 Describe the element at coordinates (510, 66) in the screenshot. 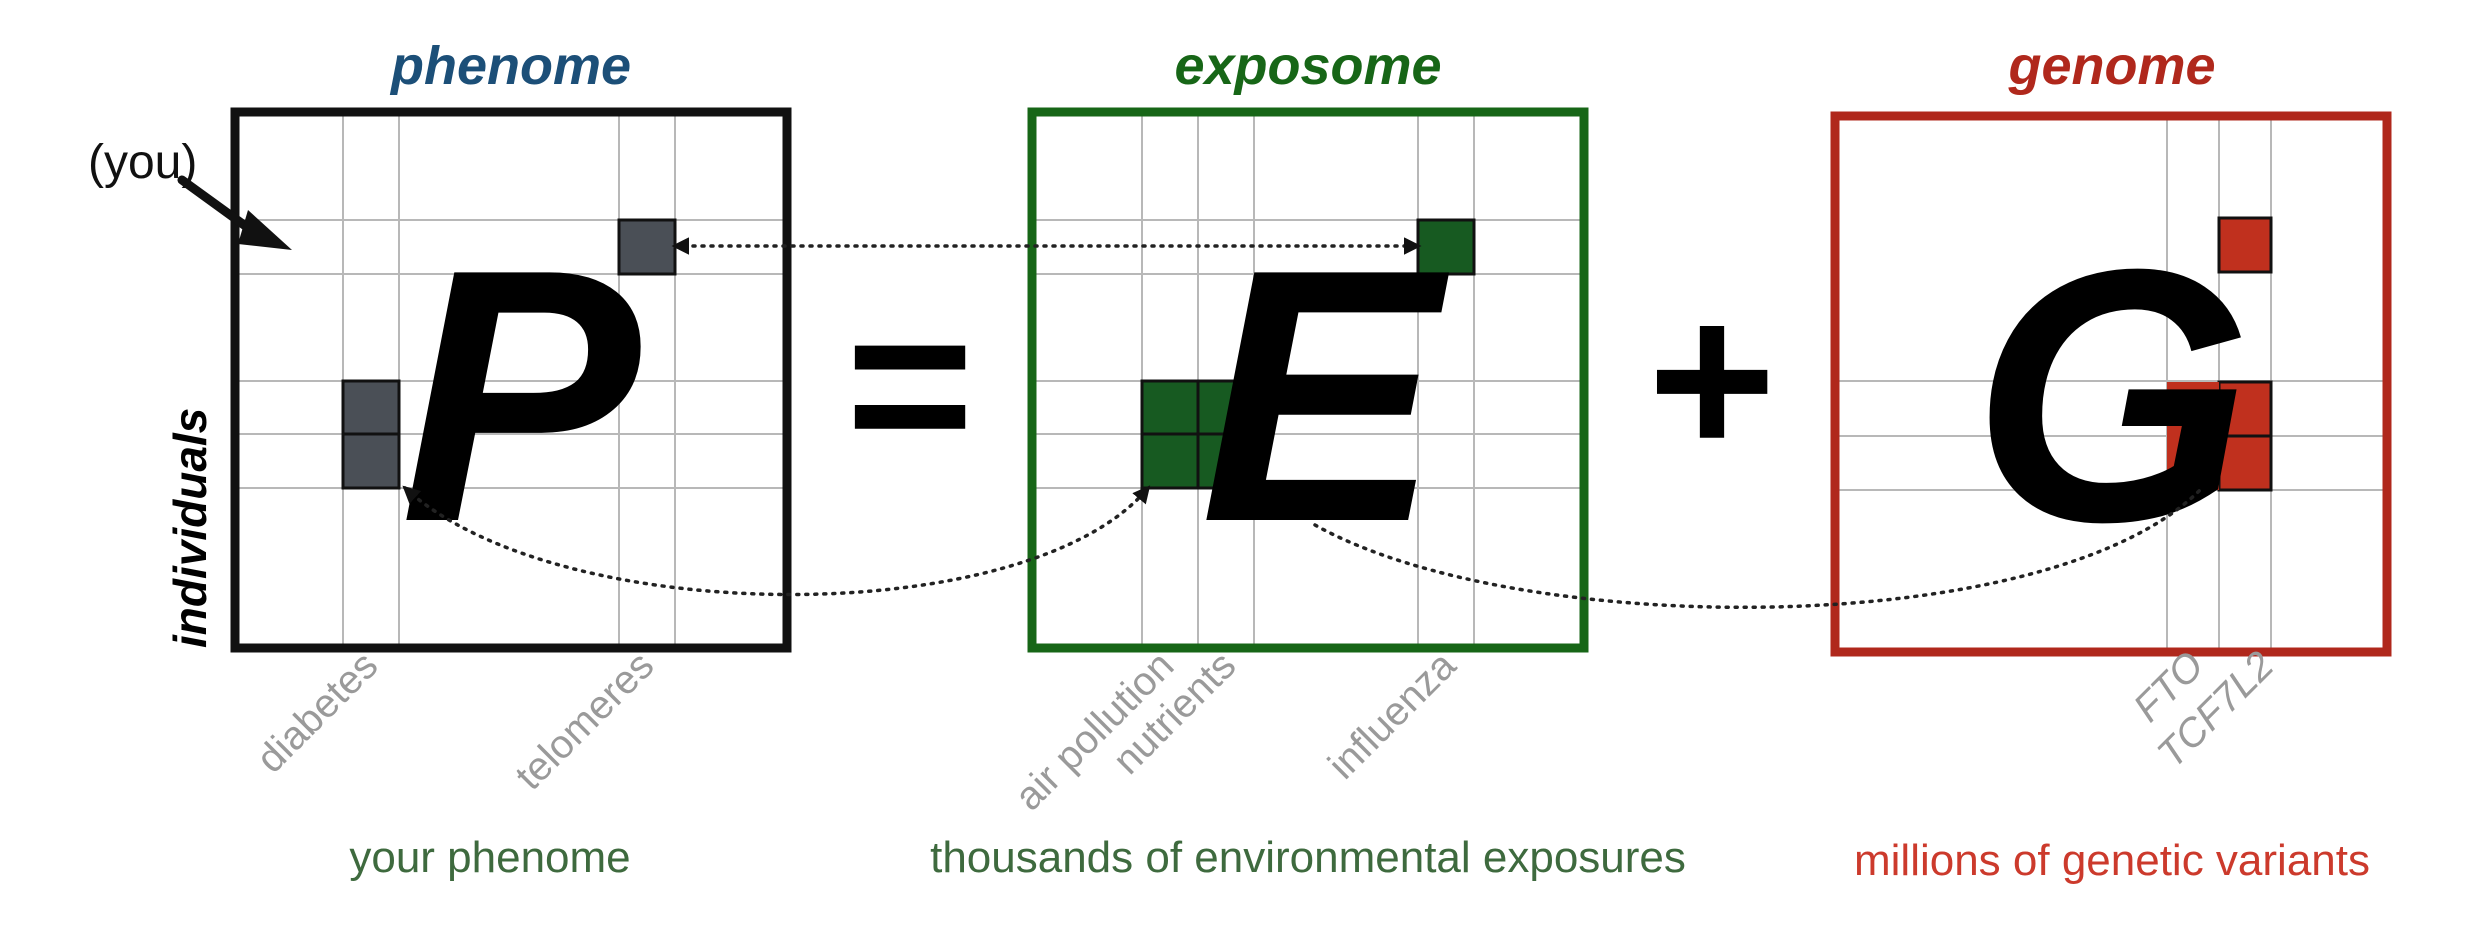

I see `phenome-title: phenome` at that location.